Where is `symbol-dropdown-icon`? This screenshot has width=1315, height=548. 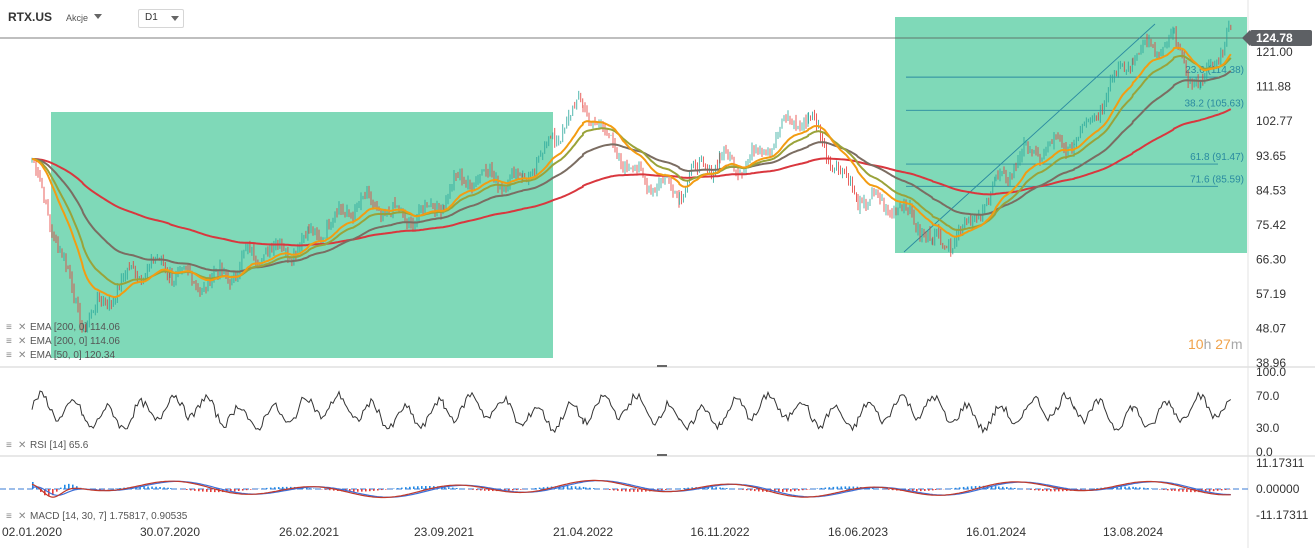 symbol-dropdown-icon is located at coordinates (98, 16).